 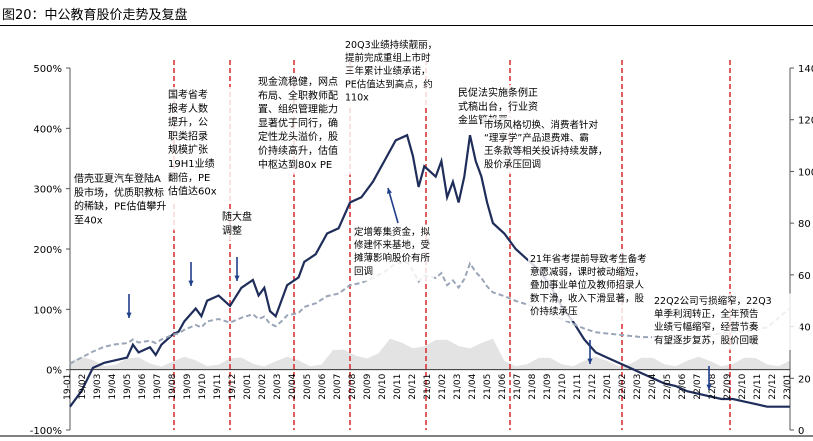 I want to click on annotation-line: “理享学”产品退费难、霸, so click(x=536, y=138).